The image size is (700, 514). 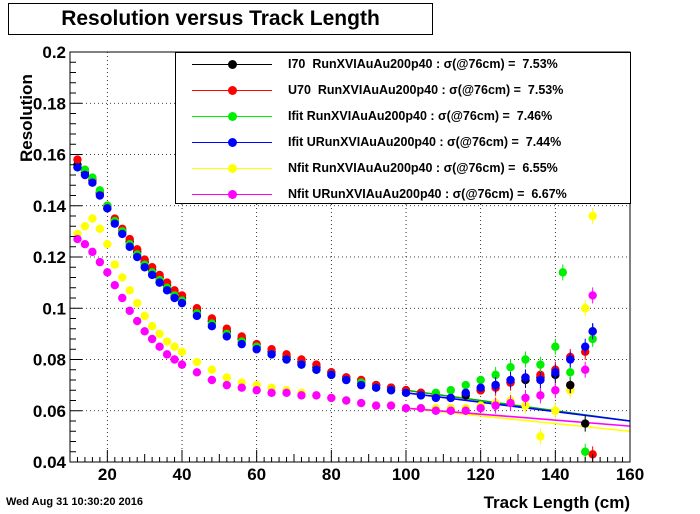 I want to click on y-tick-label: 0.08, so click(x=49, y=360).